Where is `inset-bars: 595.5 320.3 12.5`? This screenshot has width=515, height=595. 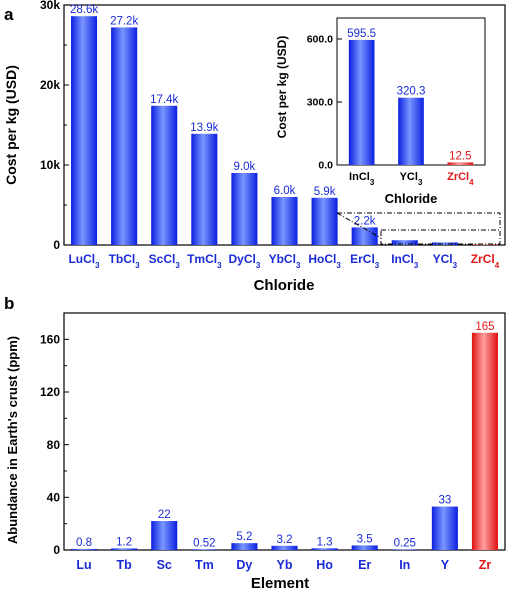
inset-bars: 595.5 320.3 12.5 is located at coordinates (410, 96).